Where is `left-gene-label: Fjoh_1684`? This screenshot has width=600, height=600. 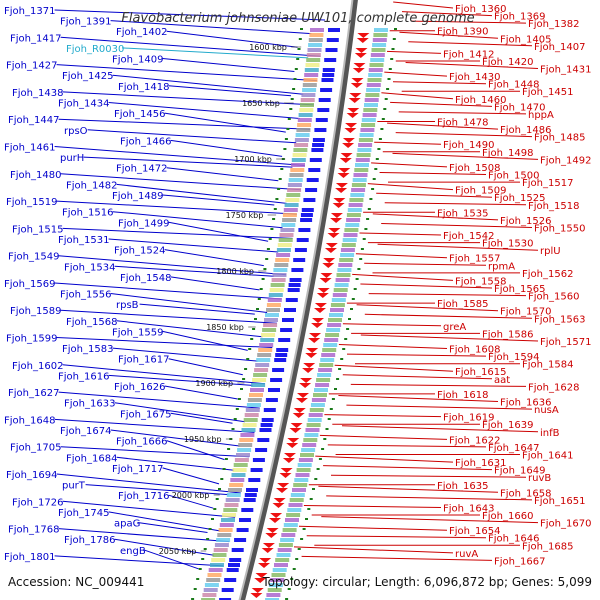
left-gene-label: Fjoh_1684 is located at coordinates (91, 458).